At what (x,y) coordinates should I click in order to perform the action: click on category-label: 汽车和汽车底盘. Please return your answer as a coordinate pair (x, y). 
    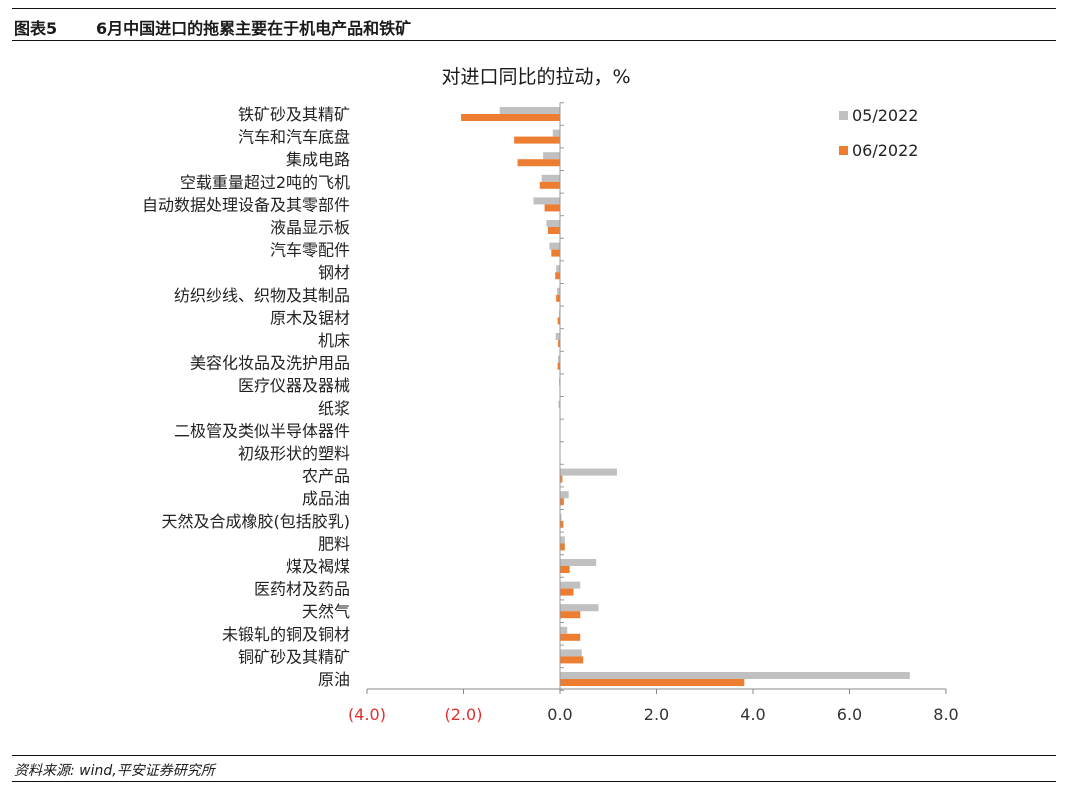
    Looking at the image, I should click on (294, 137).